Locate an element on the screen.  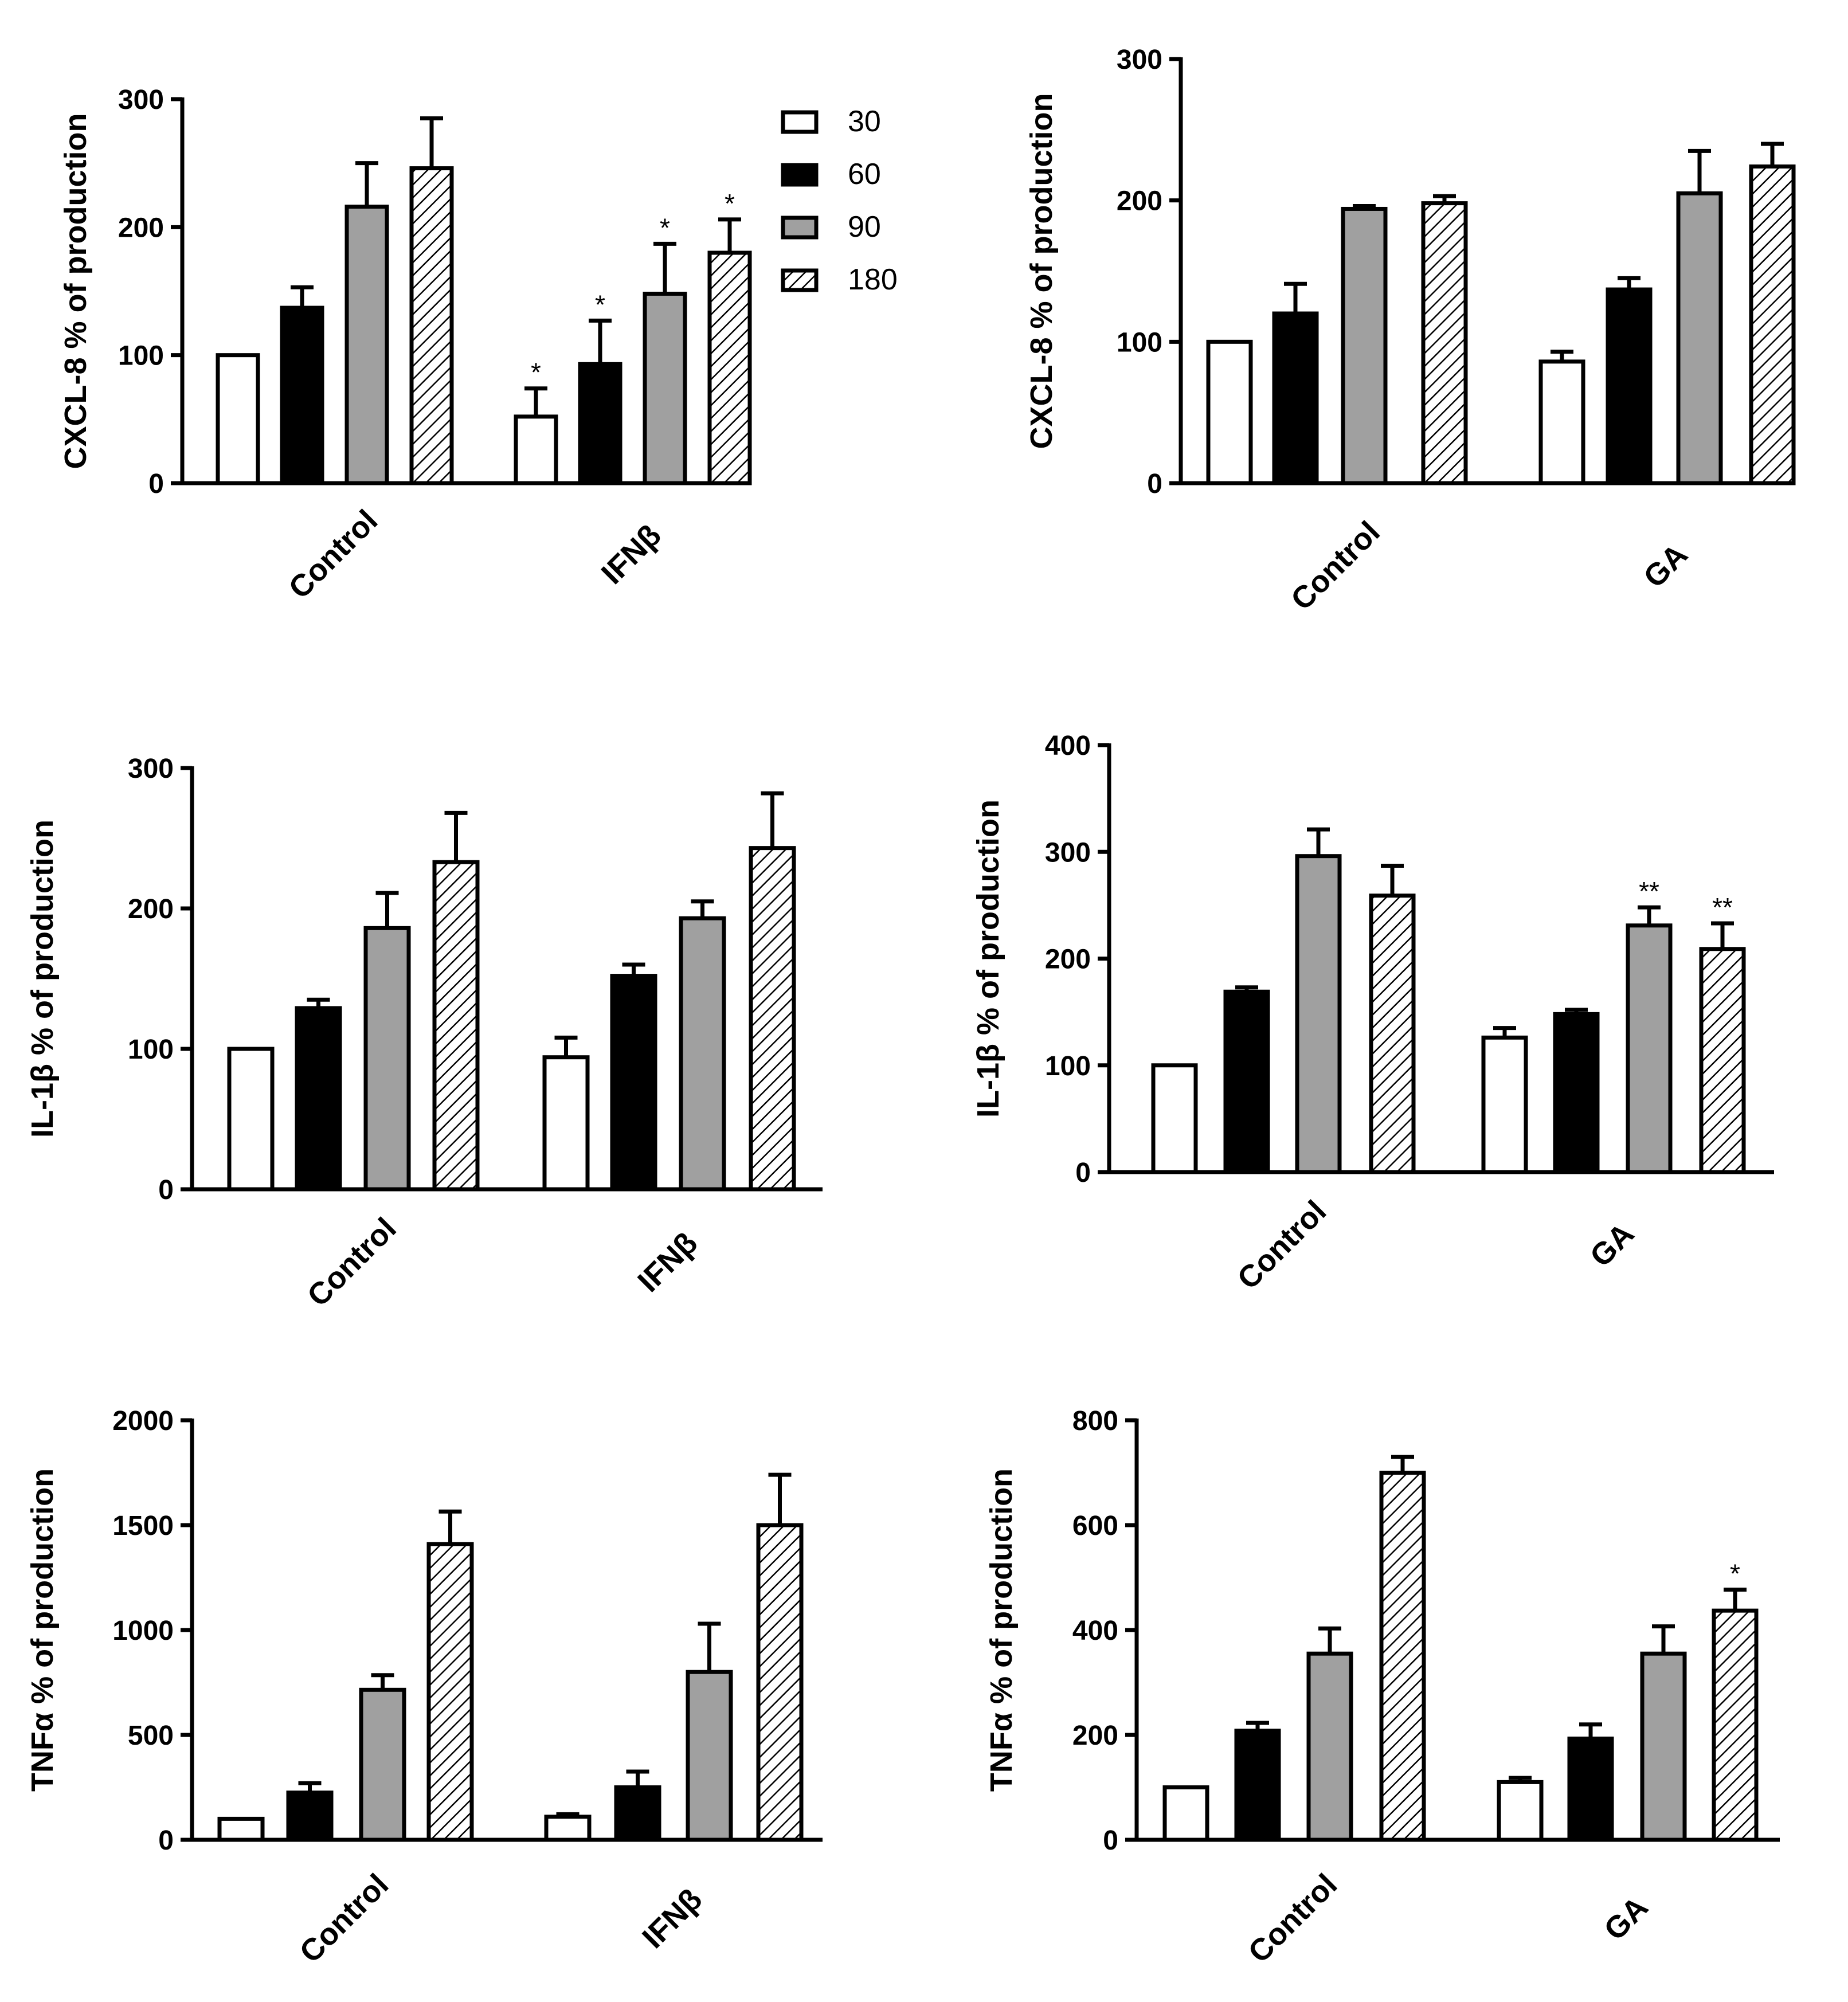
legend-label-60: 60 is located at coordinates (864, 175).